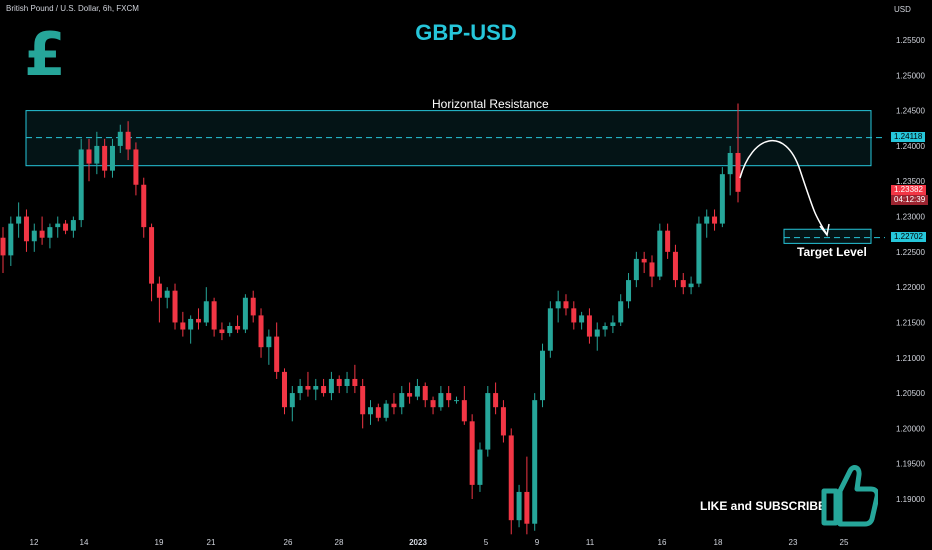  What do you see at coordinates (908, 137) in the screenshot?
I see `resistance-price-tag: 1.24118` at bounding box center [908, 137].